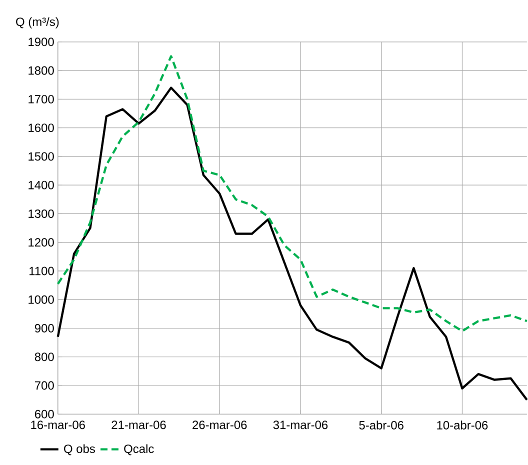 This screenshot has width=528, height=465. What do you see at coordinates (41, 299) in the screenshot?
I see `y-tick-label: 1000` at bounding box center [41, 299].